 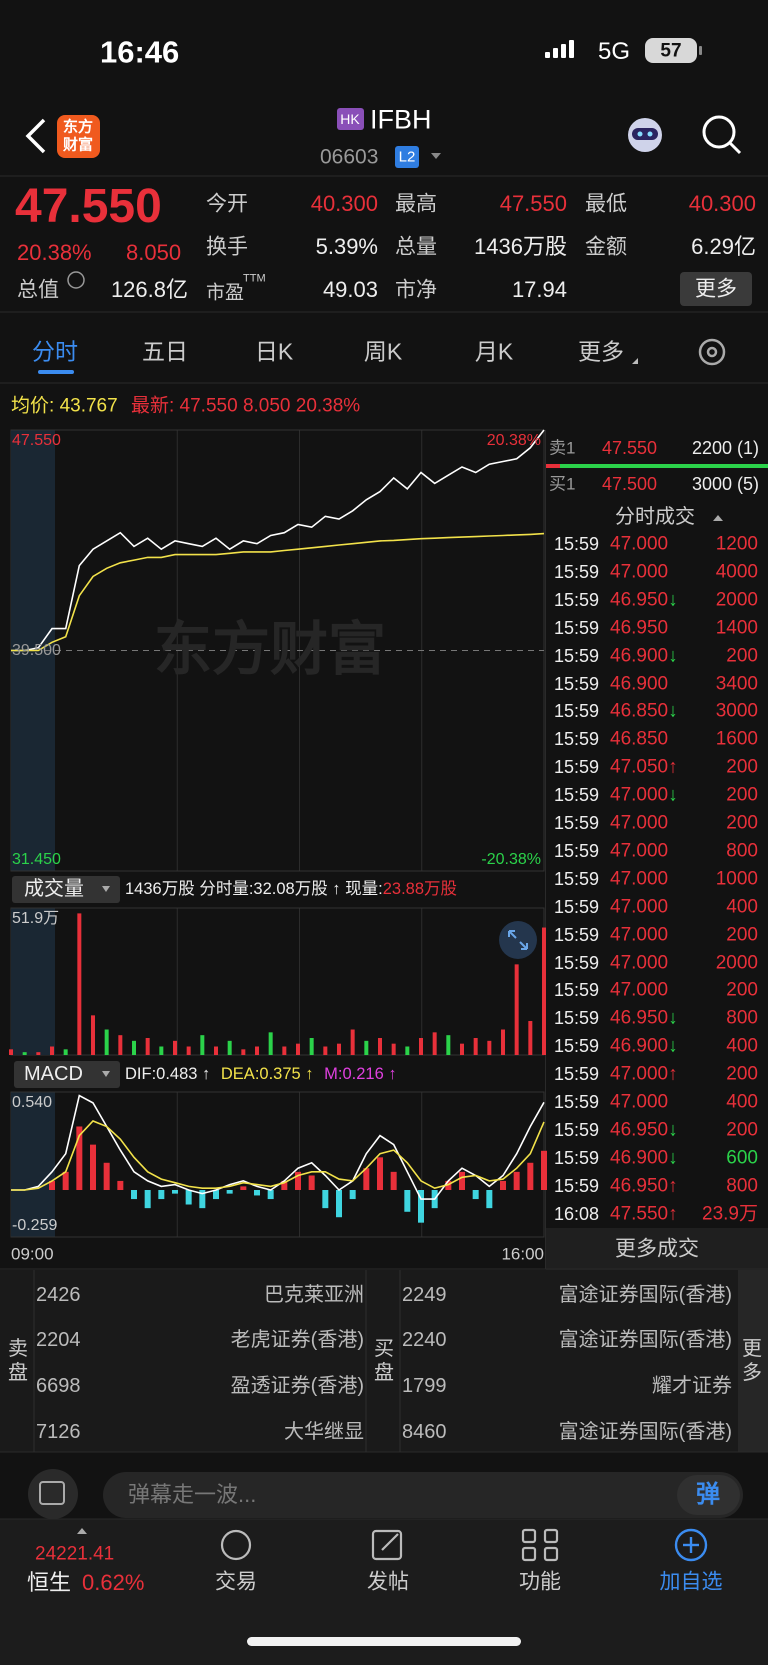 I want to click on broker-id: 2240, so click(x=424, y=1340).